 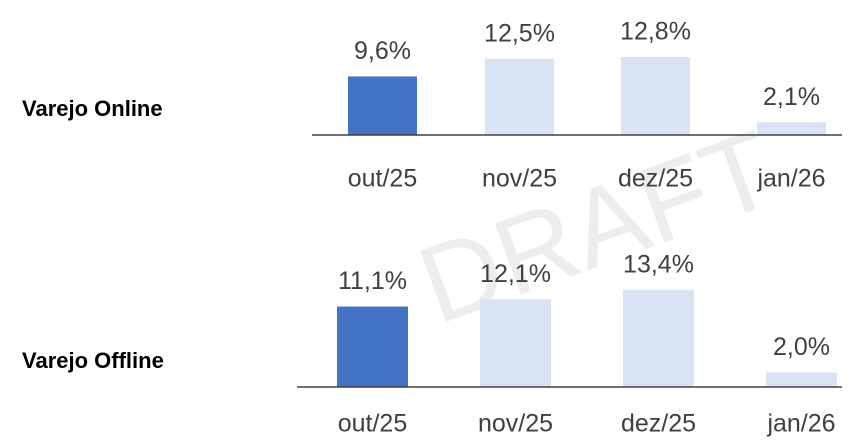 What do you see at coordinates (791, 97) in the screenshot?
I see `value-label: 2,1%` at bounding box center [791, 97].